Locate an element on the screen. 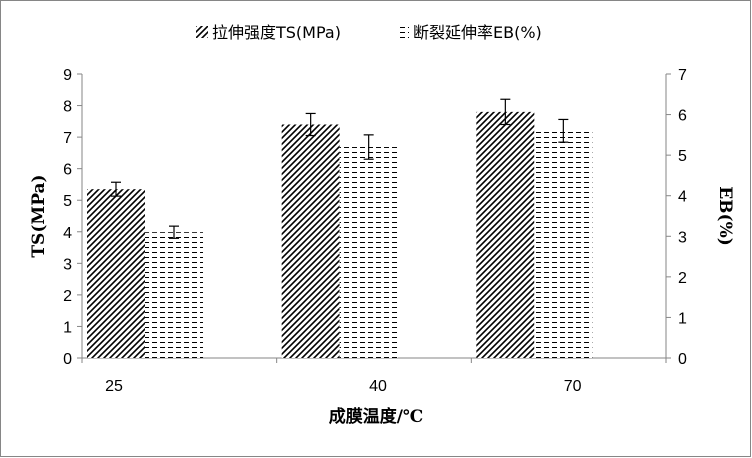 Image resolution: width=752 pixels, height=458 pixels. y-left-tick-label: 6 is located at coordinates (67, 170).